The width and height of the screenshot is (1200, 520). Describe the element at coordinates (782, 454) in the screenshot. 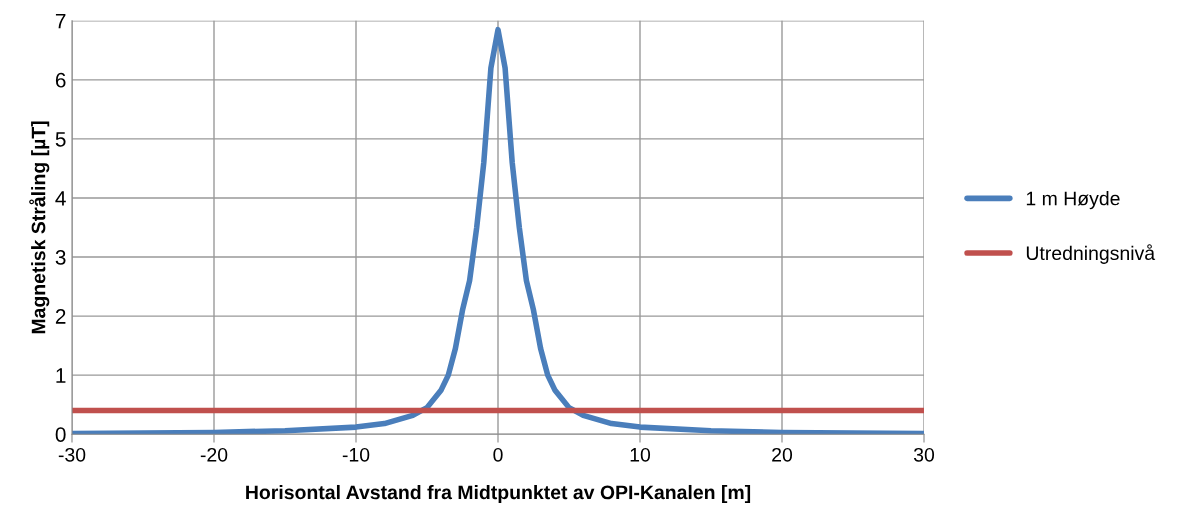

I see `x-tick-label: 20` at that location.